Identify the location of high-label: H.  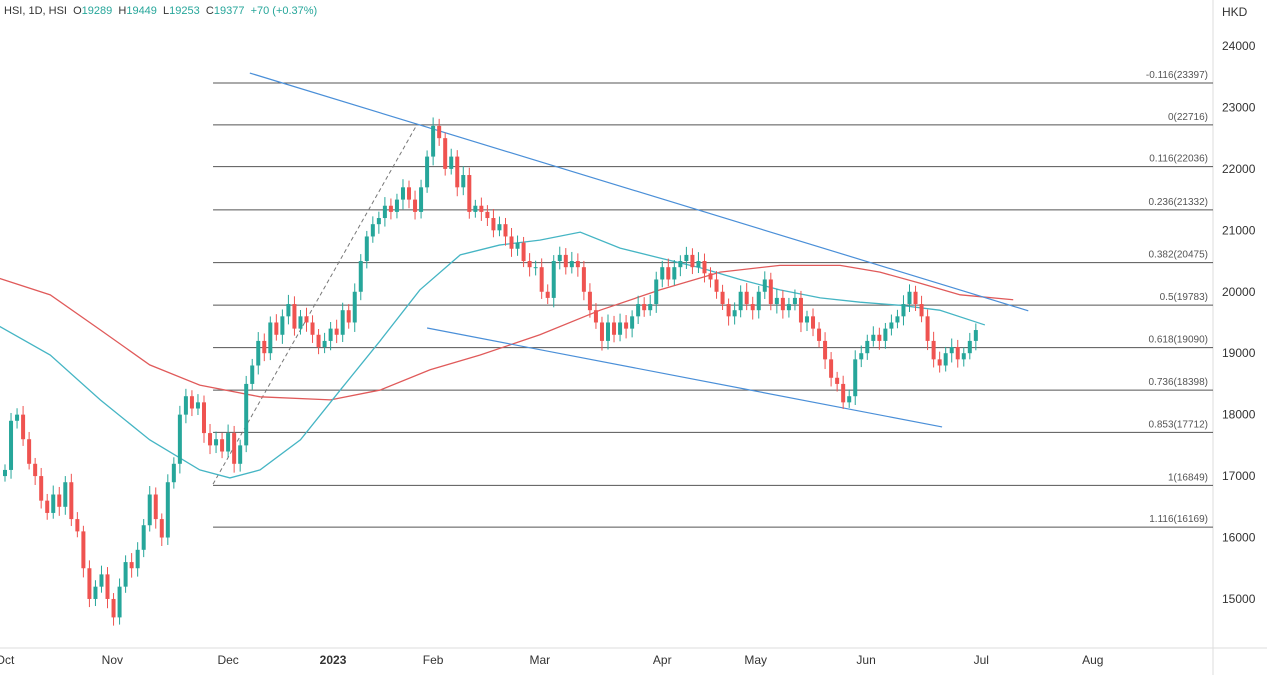
(122, 11).